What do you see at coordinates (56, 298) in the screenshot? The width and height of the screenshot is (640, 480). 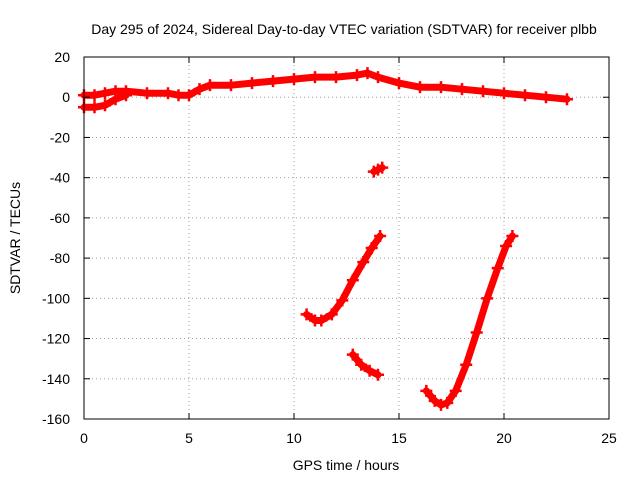 I see `y-tick-label: -100` at bounding box center [56, 298].